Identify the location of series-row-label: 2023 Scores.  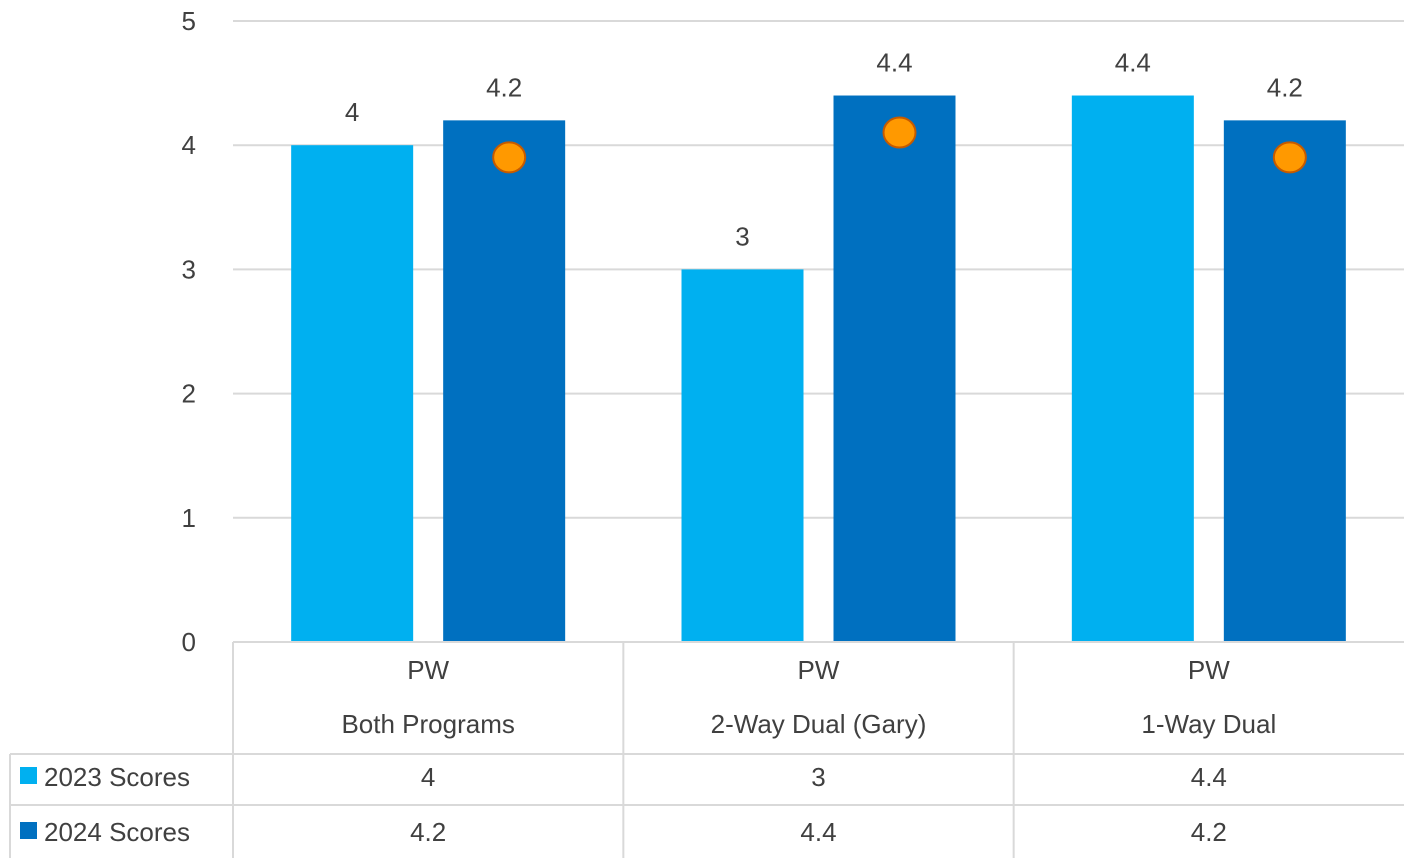
(117, 777).